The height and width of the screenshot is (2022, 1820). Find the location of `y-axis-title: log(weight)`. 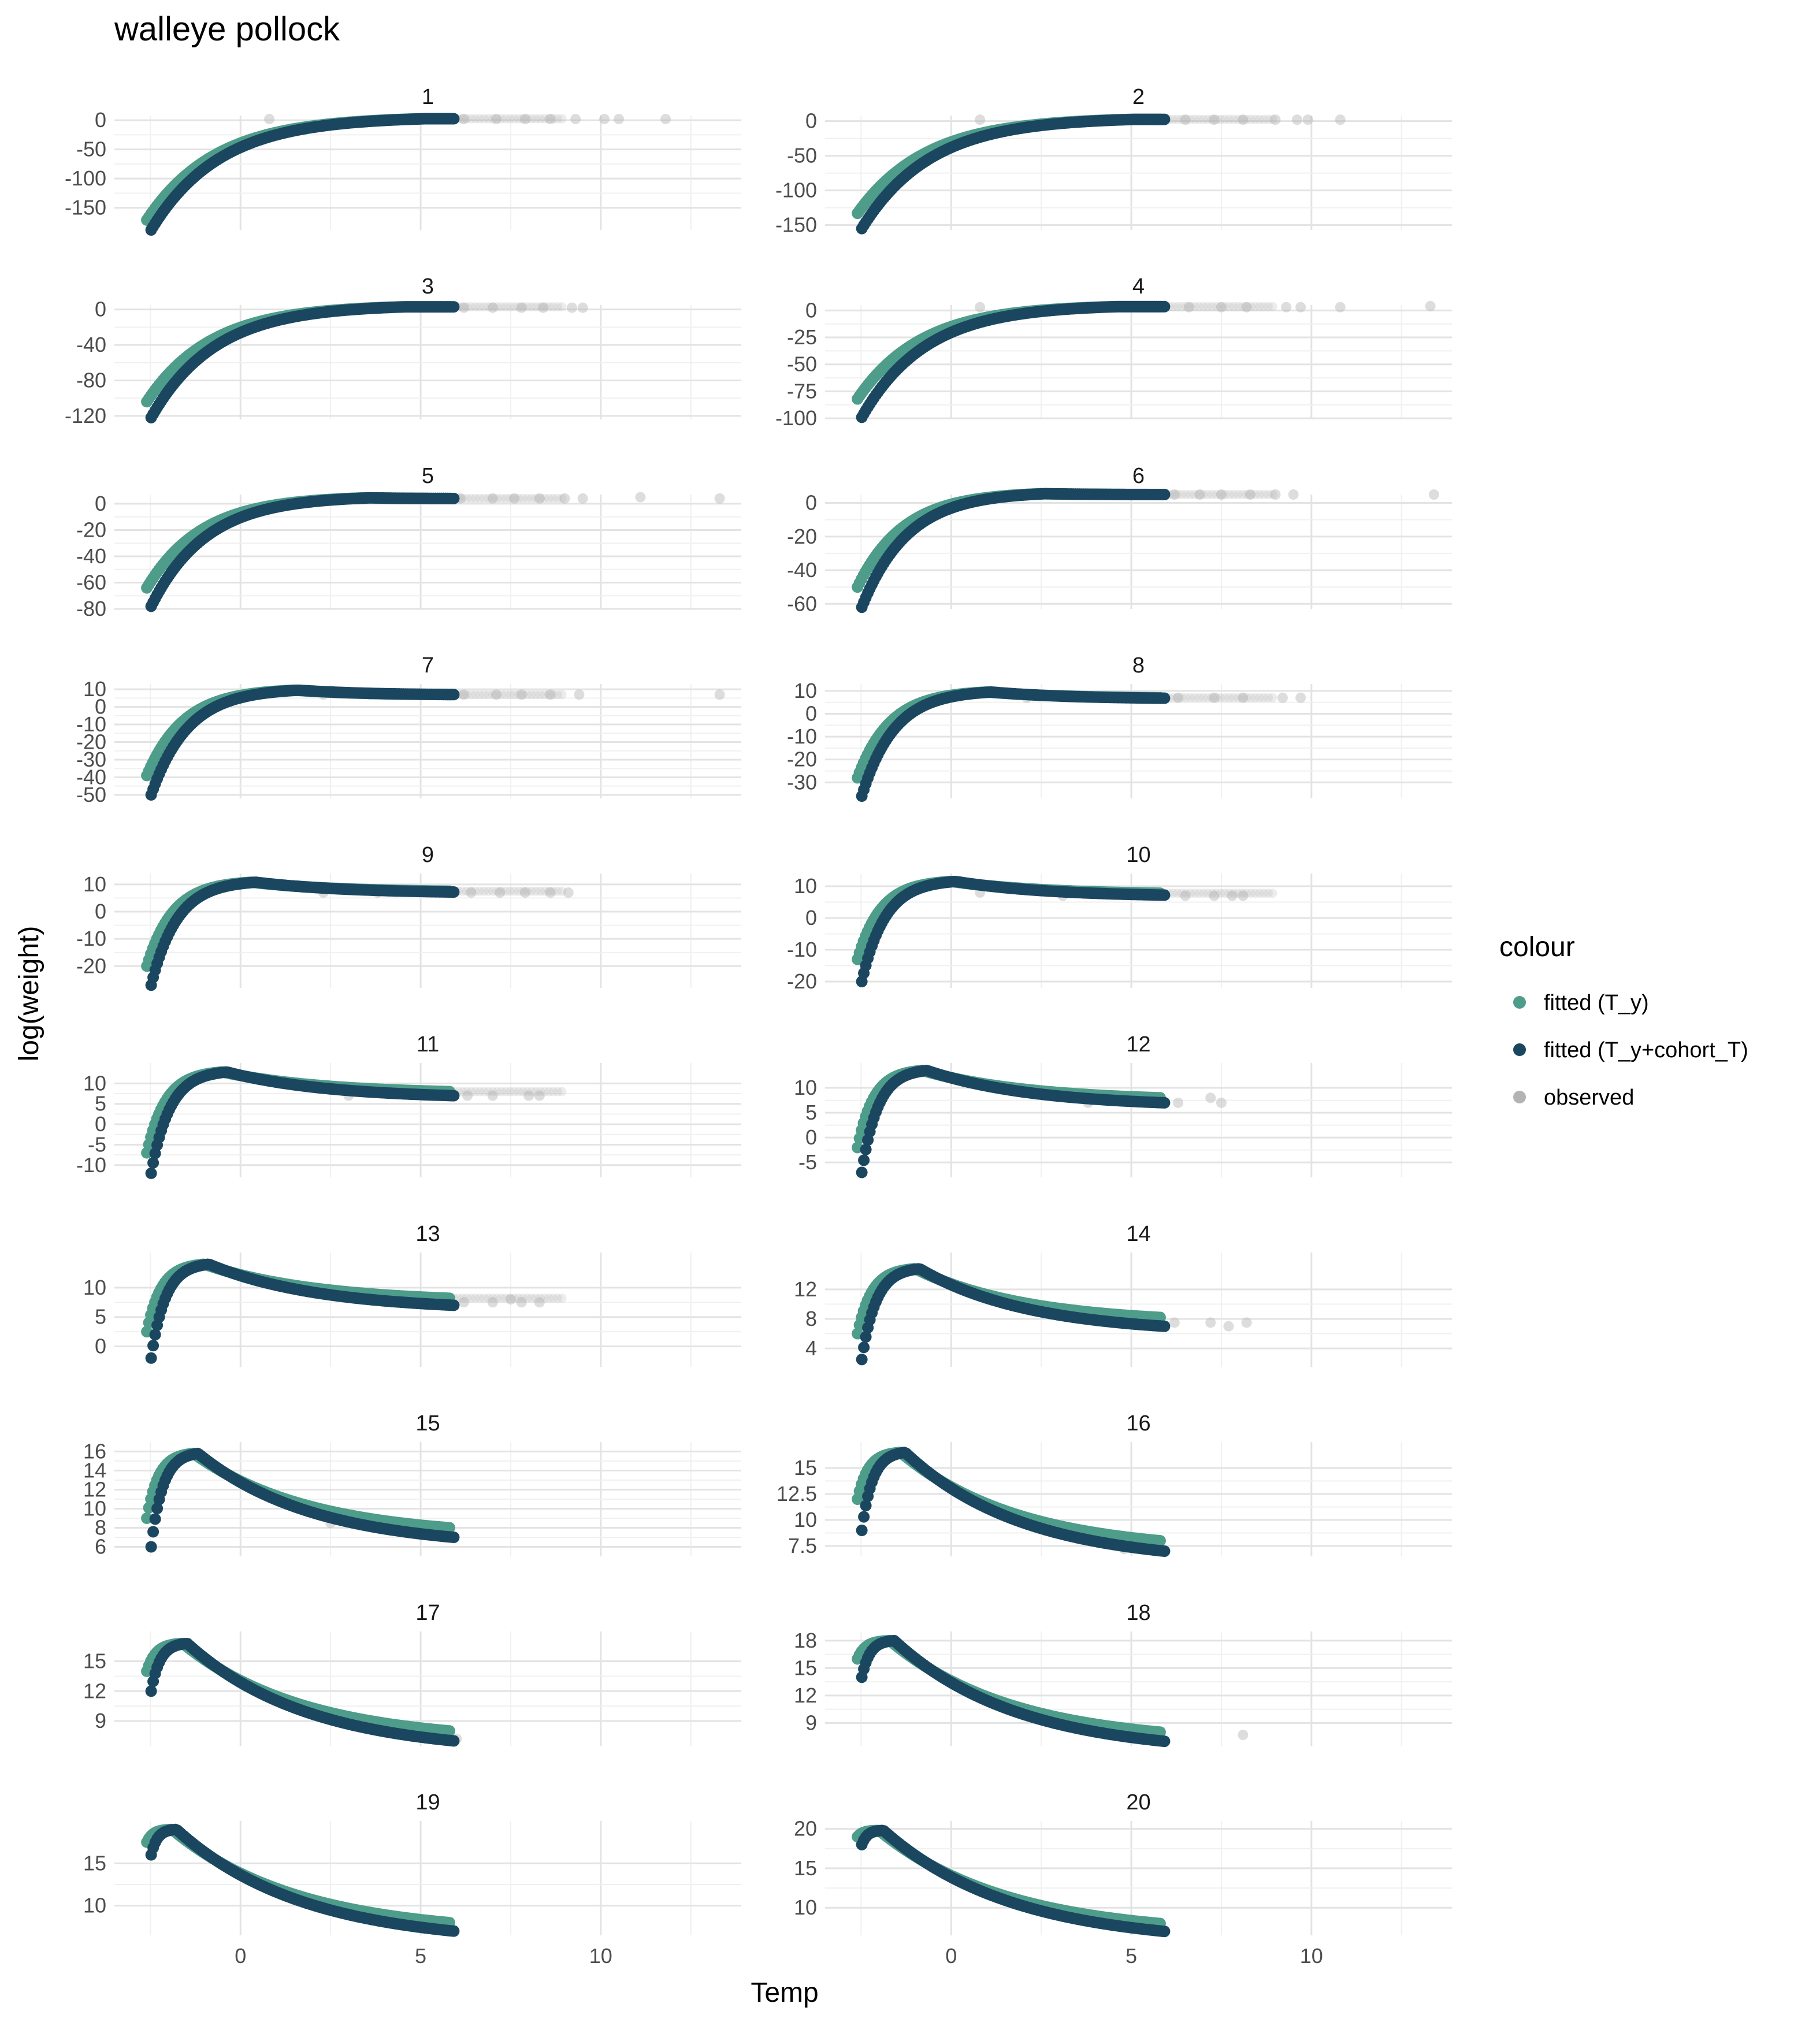

y-axis-title: log(weight) is located at coordinates (29, 994).